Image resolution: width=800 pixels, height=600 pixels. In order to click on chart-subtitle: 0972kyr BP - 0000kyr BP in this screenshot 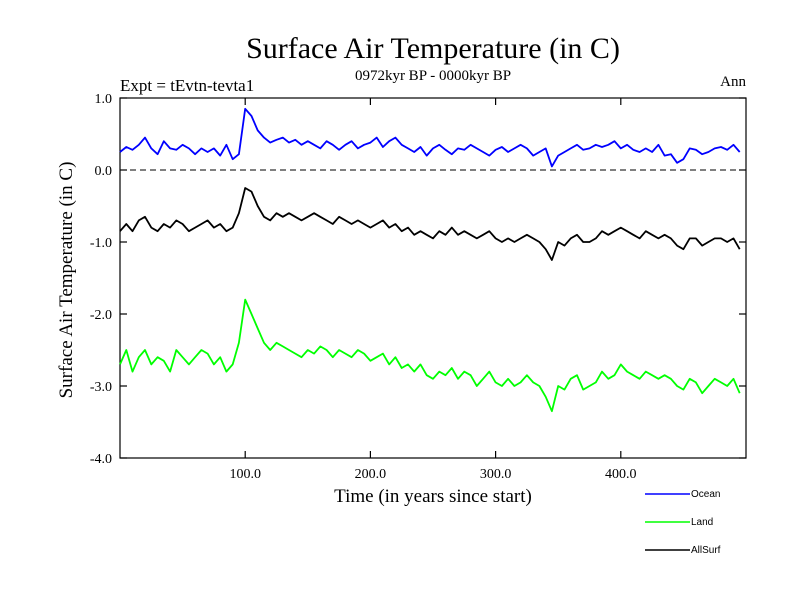, I will do `click(433, 76)`.